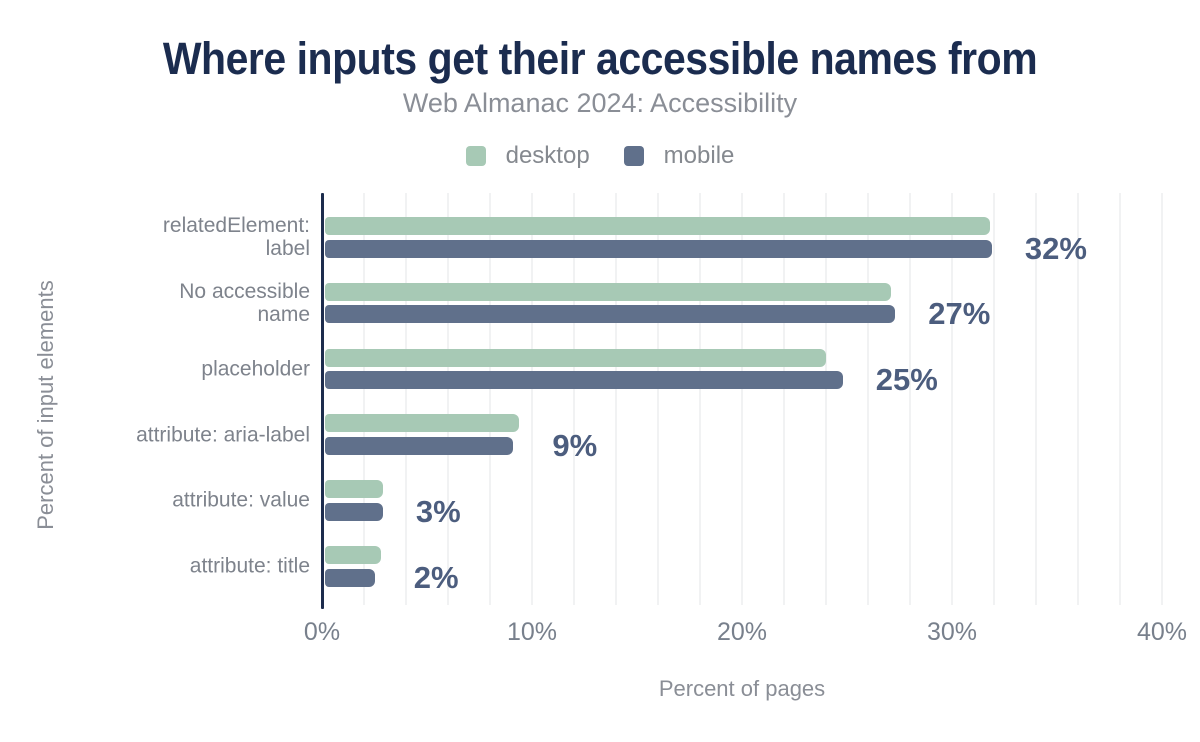  What do you see at coordinates (547, 155) in the screenshot?
I see `legend-label: desktop` at bounding box center [547, 155].